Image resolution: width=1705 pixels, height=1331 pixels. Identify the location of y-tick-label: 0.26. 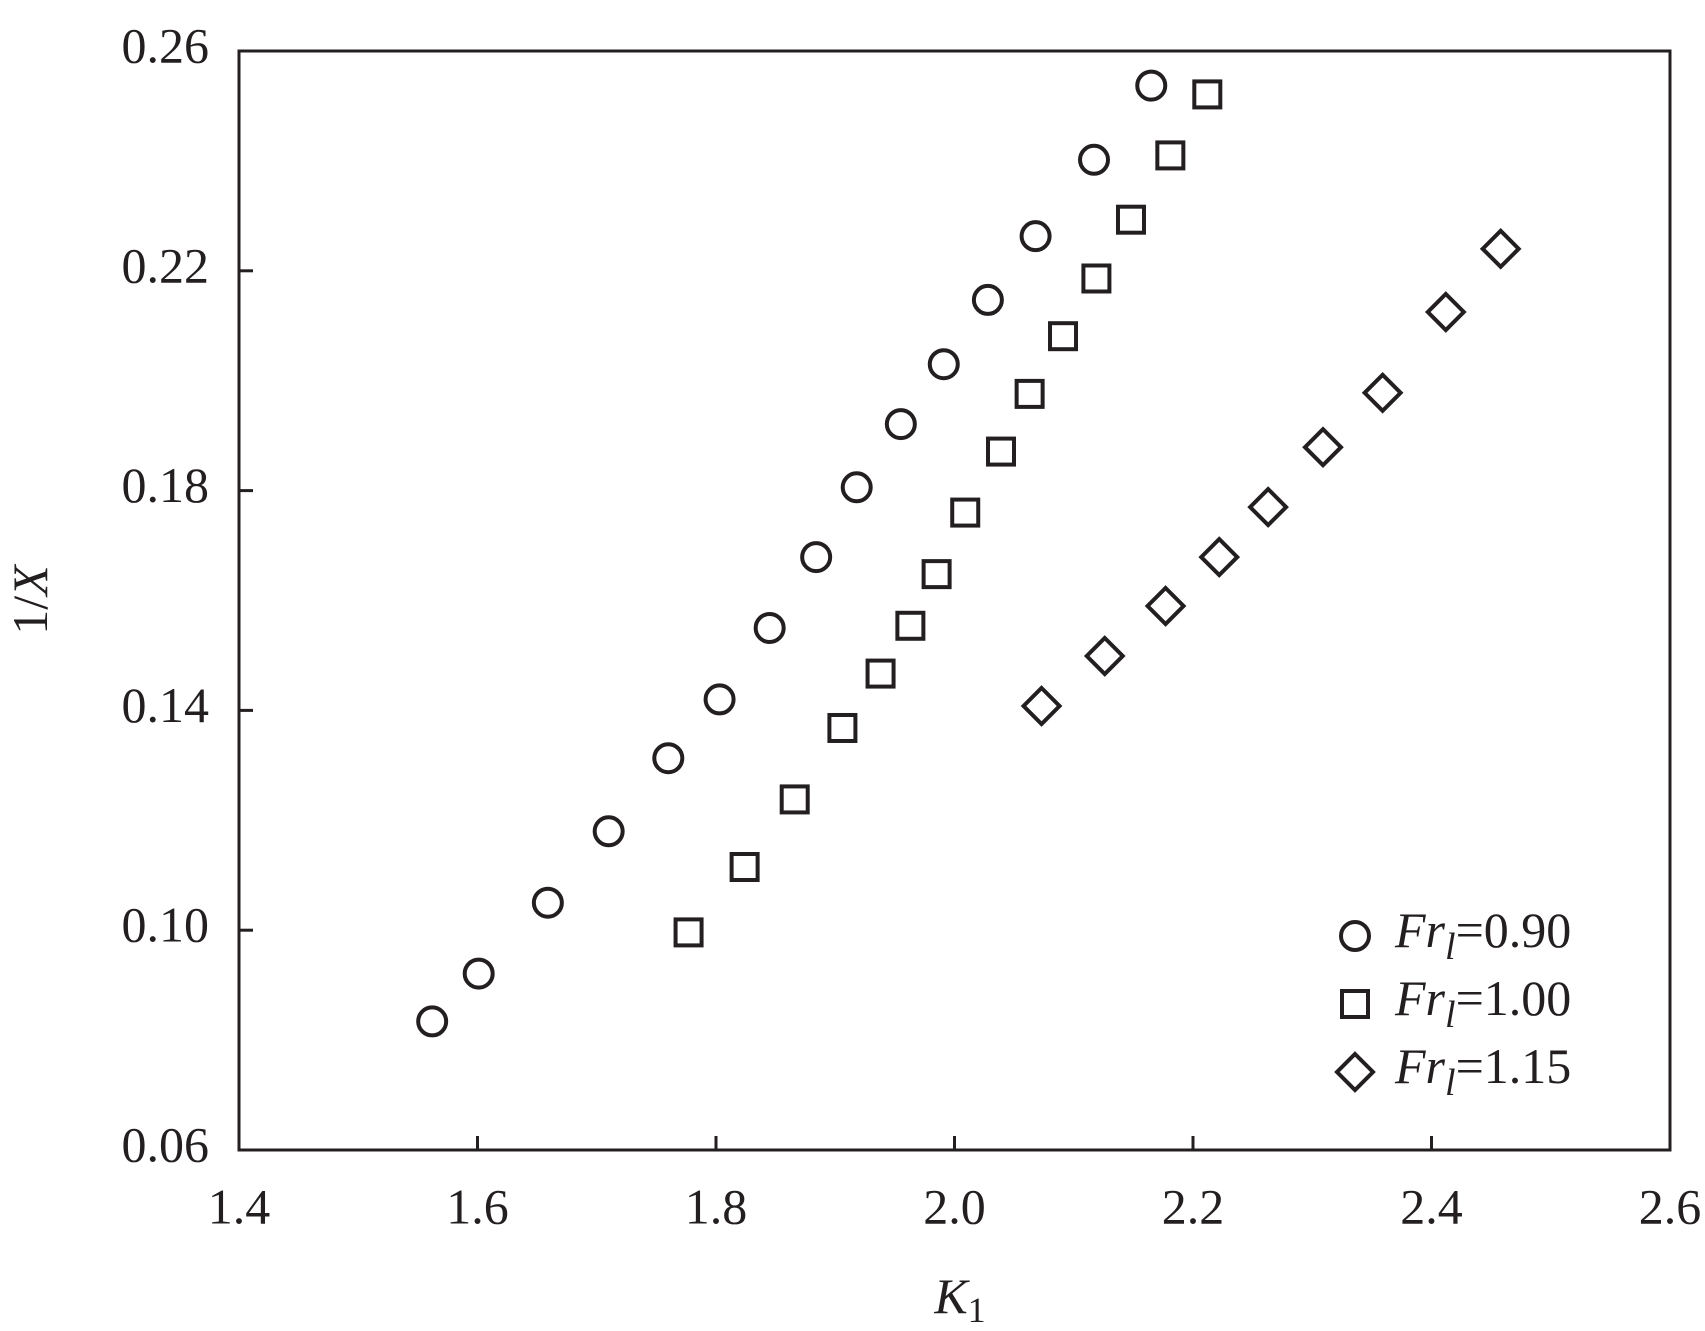
(166, 45).